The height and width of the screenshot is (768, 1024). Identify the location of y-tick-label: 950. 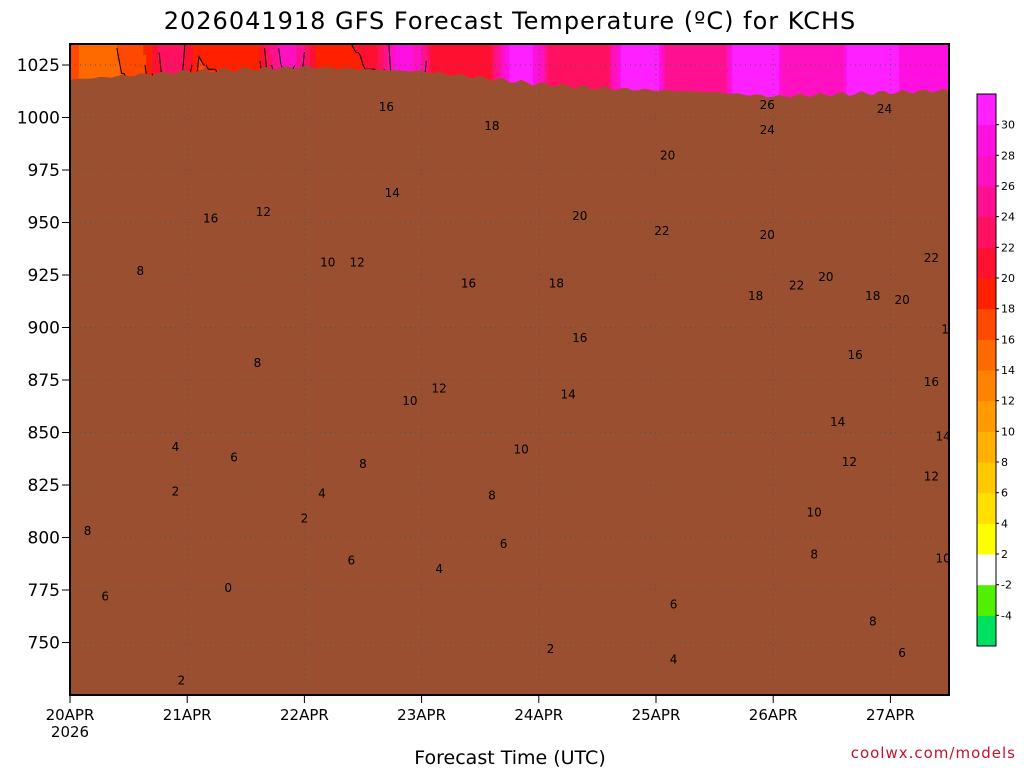
(44, 224).